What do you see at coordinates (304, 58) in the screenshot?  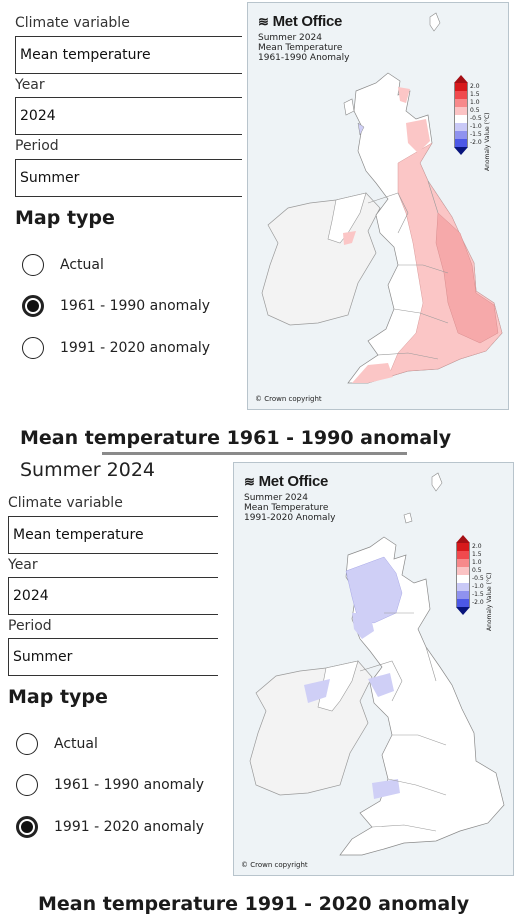 I see `map-baseline: 1961-1990 Anomaly` at bounding box center [304, 58].